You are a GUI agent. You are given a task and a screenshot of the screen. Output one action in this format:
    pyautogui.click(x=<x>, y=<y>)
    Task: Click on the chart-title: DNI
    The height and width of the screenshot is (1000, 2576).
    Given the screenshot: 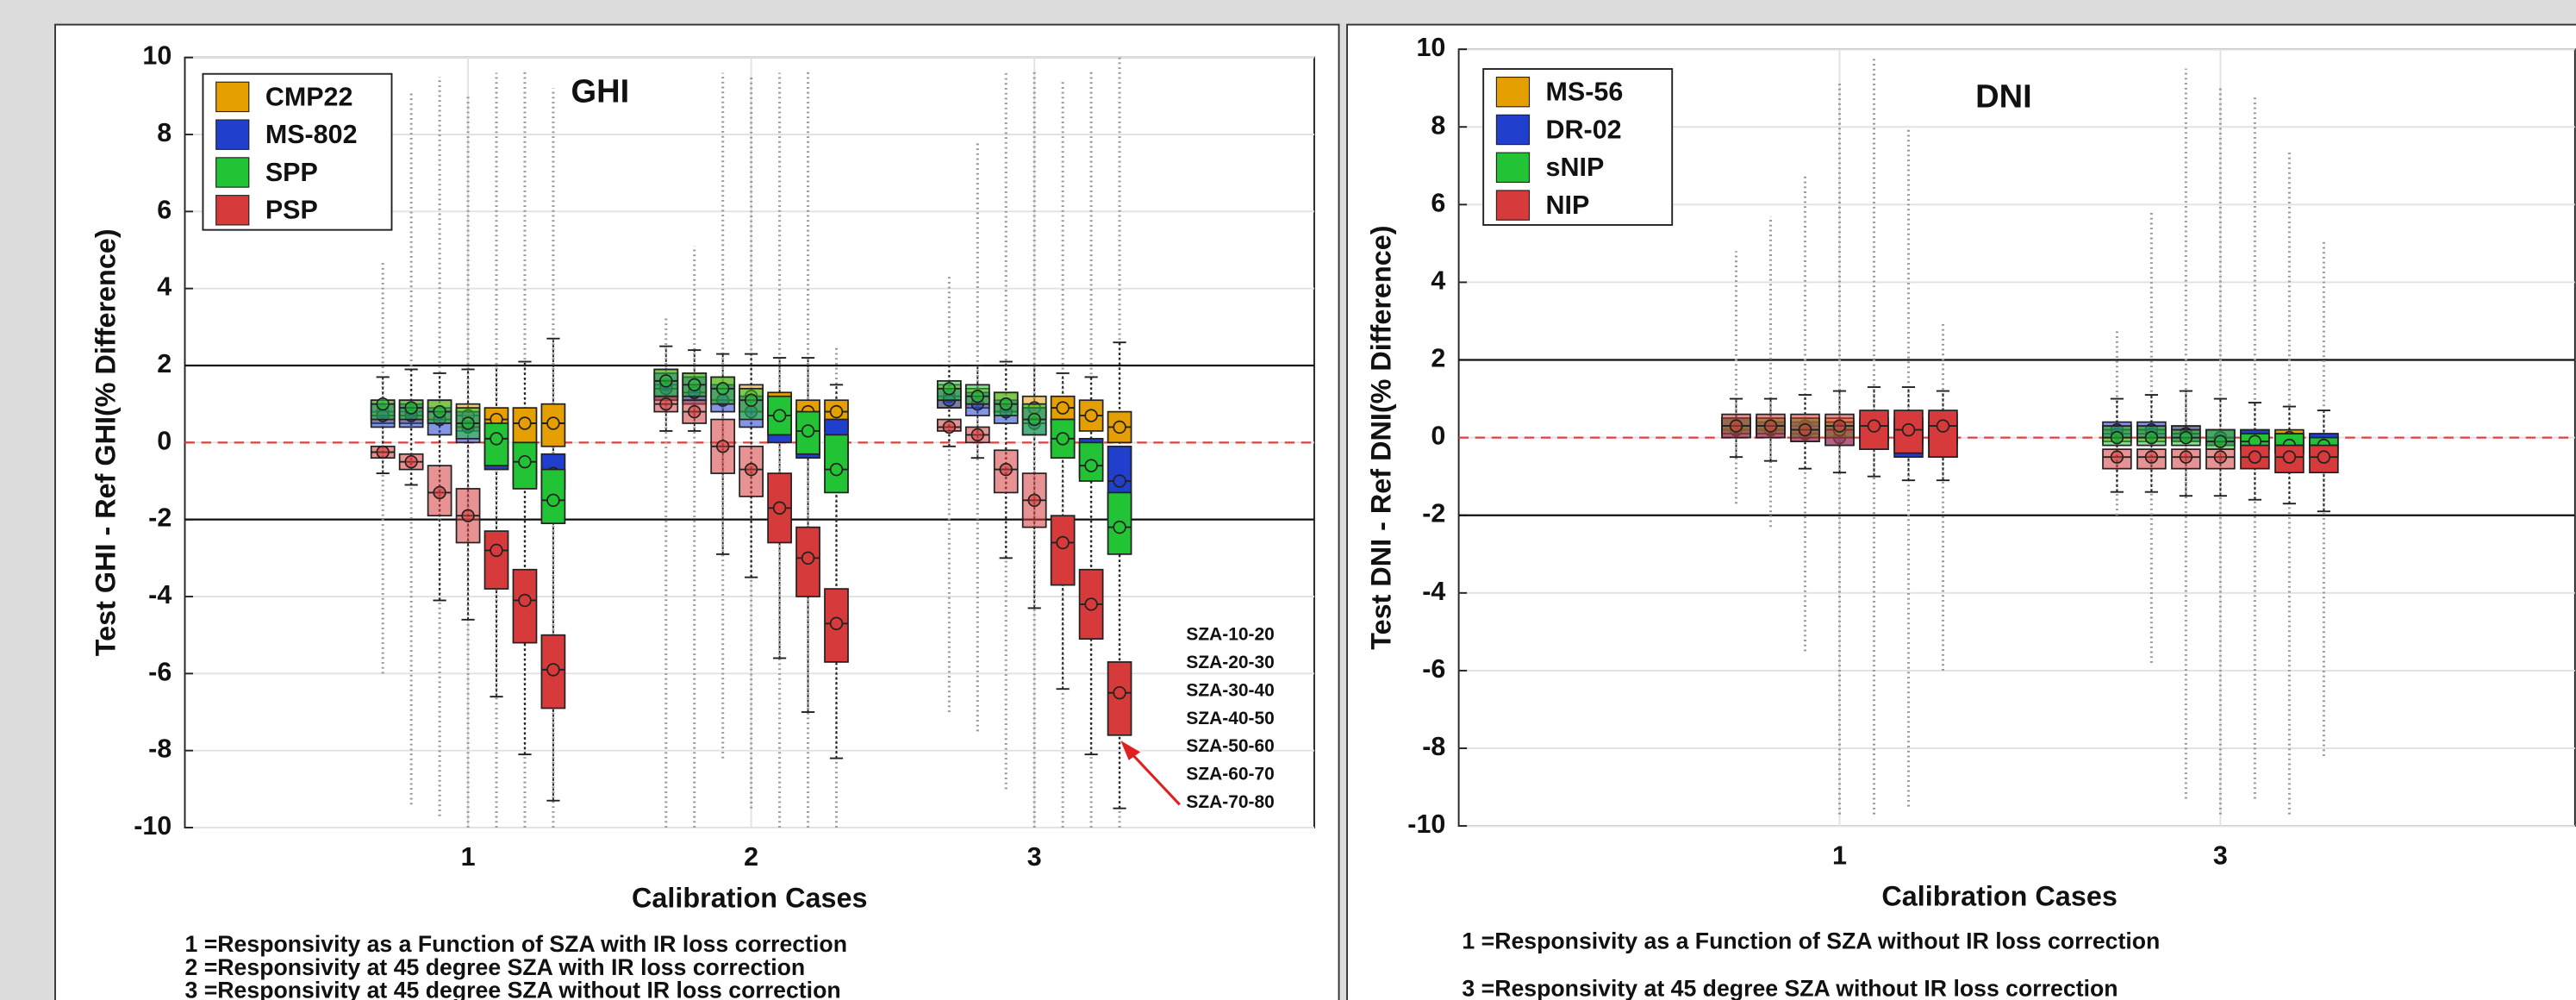 What is the action you would take?
    pyautogui.click(x=2003, y=96)
    